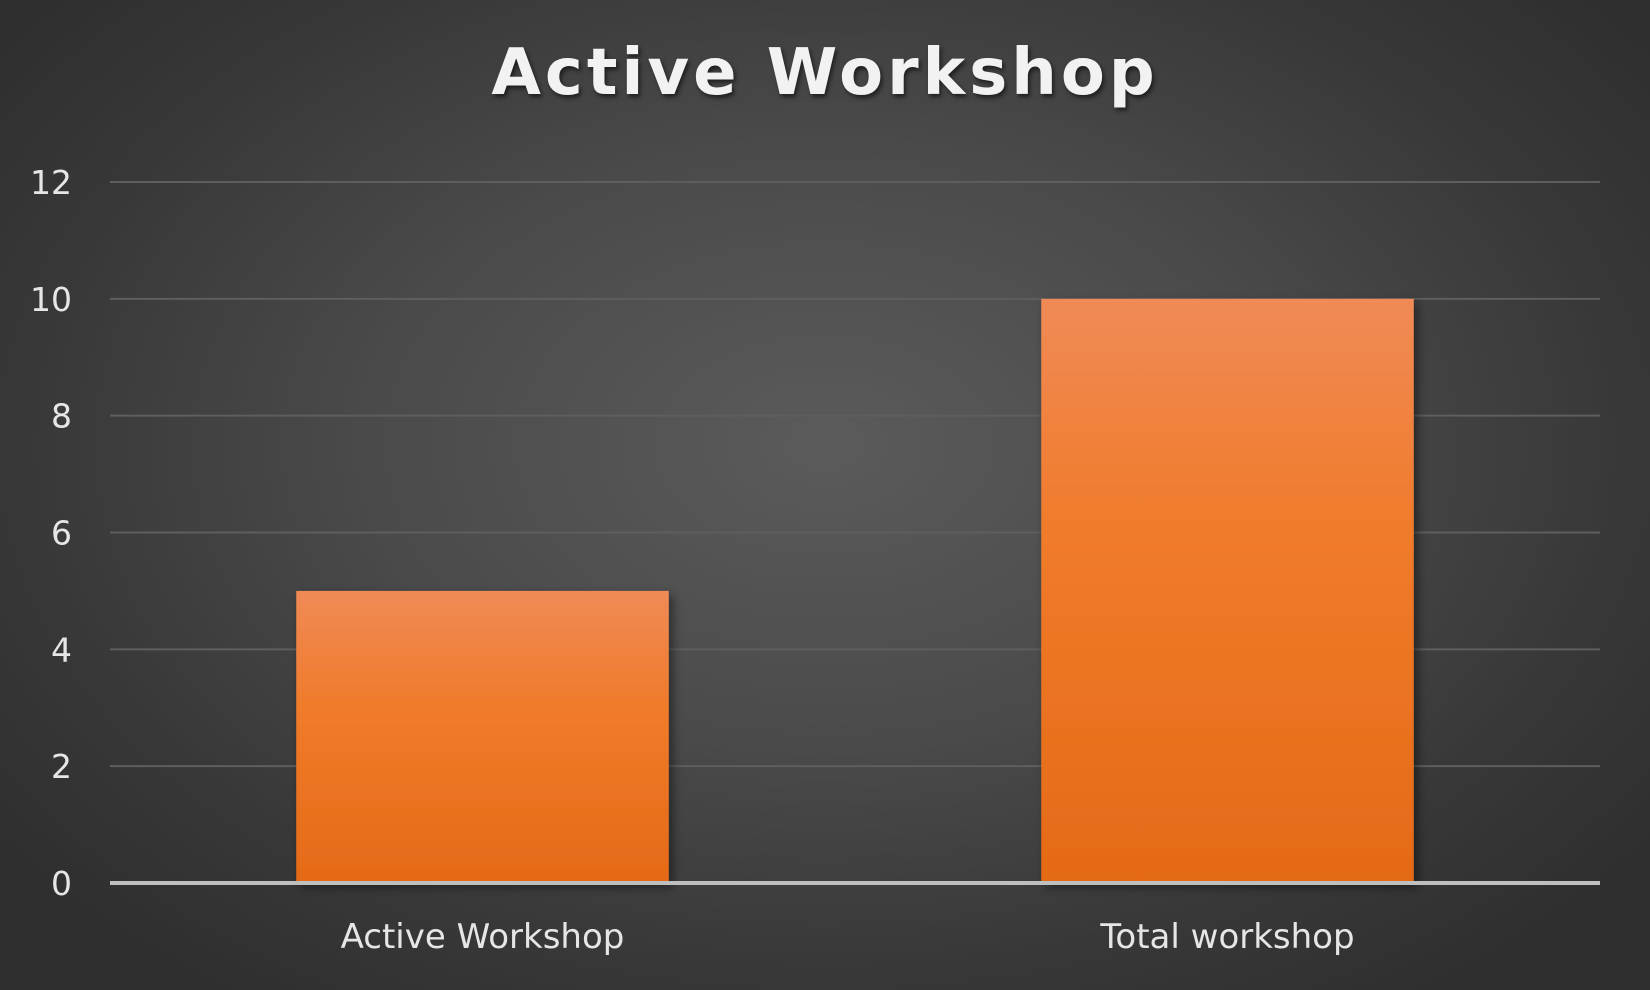  Describe the element at coordinates (825, 73) in the screenshot. I see `chart-title: Active Workshop` at that location.